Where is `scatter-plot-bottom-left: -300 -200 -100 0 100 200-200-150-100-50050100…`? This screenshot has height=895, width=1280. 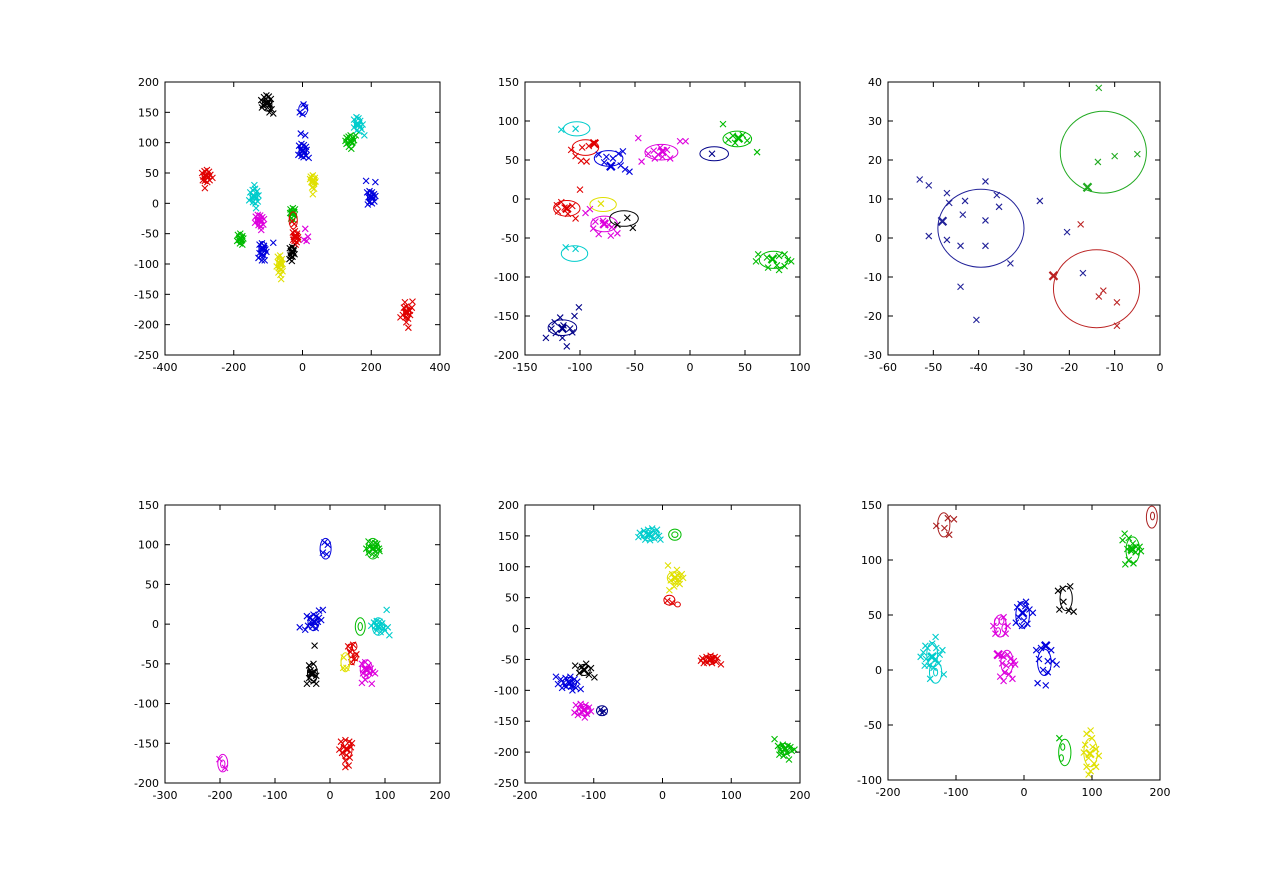
scatter-plot-bottom-left: -300 -200 -100 0 100 200-200-150-100-50050100… is located at coordinates (292, 650).